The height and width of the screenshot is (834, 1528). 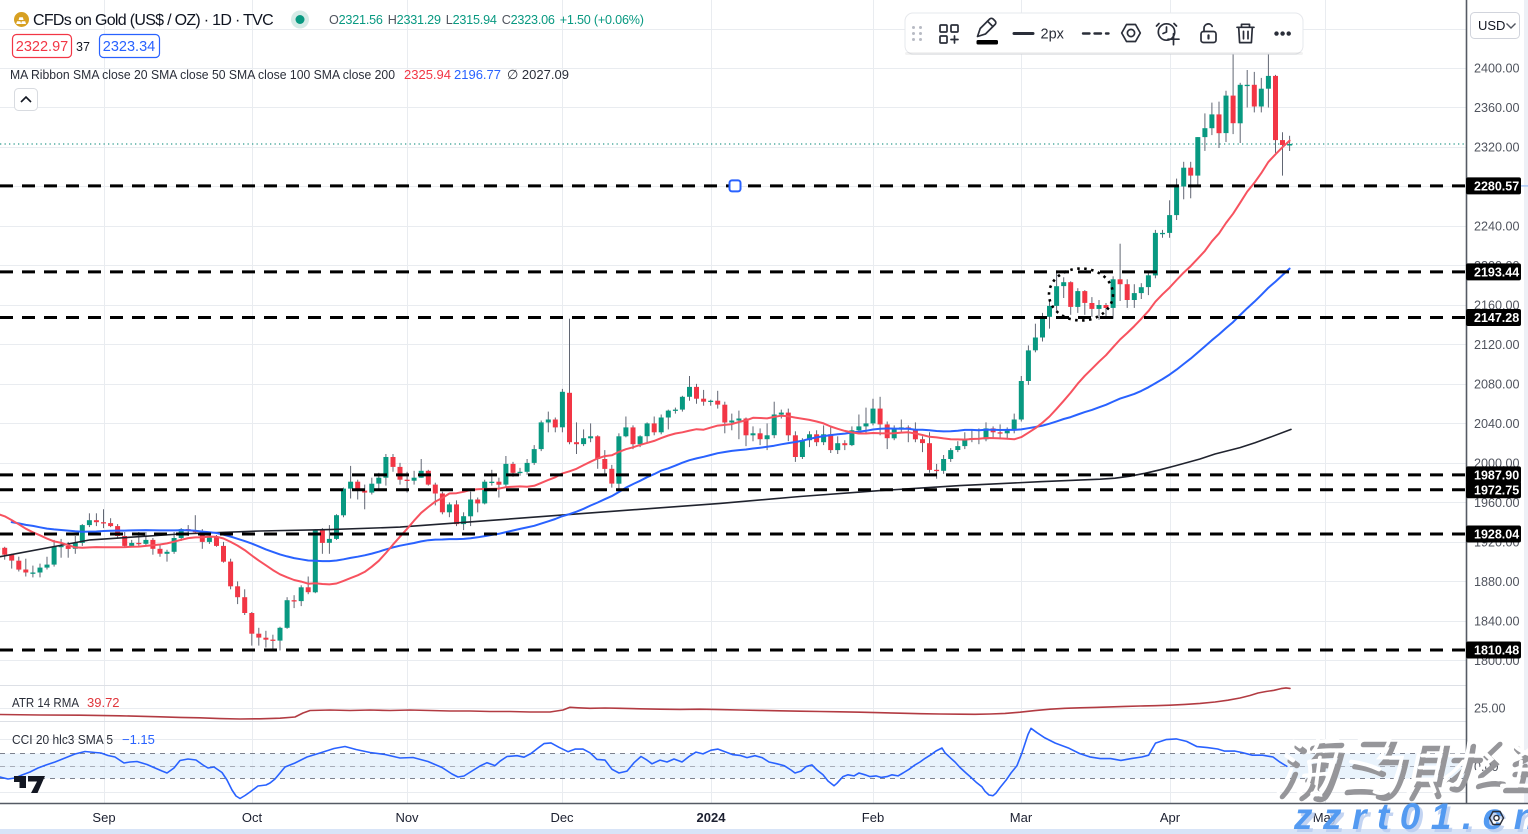 What do you see at coordinates (1053, 35) in the screenshot?
I see `svg-text: 2px` at bounding box center [1053, 35].